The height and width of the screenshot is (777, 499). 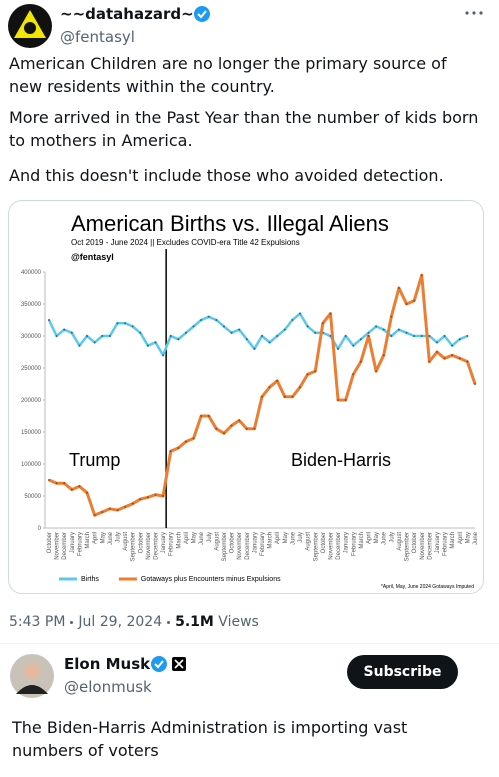 What do you see at coordinates (32, 676) in the screenshot?
I see `reply-avatar` at bounding box center [32, 676].